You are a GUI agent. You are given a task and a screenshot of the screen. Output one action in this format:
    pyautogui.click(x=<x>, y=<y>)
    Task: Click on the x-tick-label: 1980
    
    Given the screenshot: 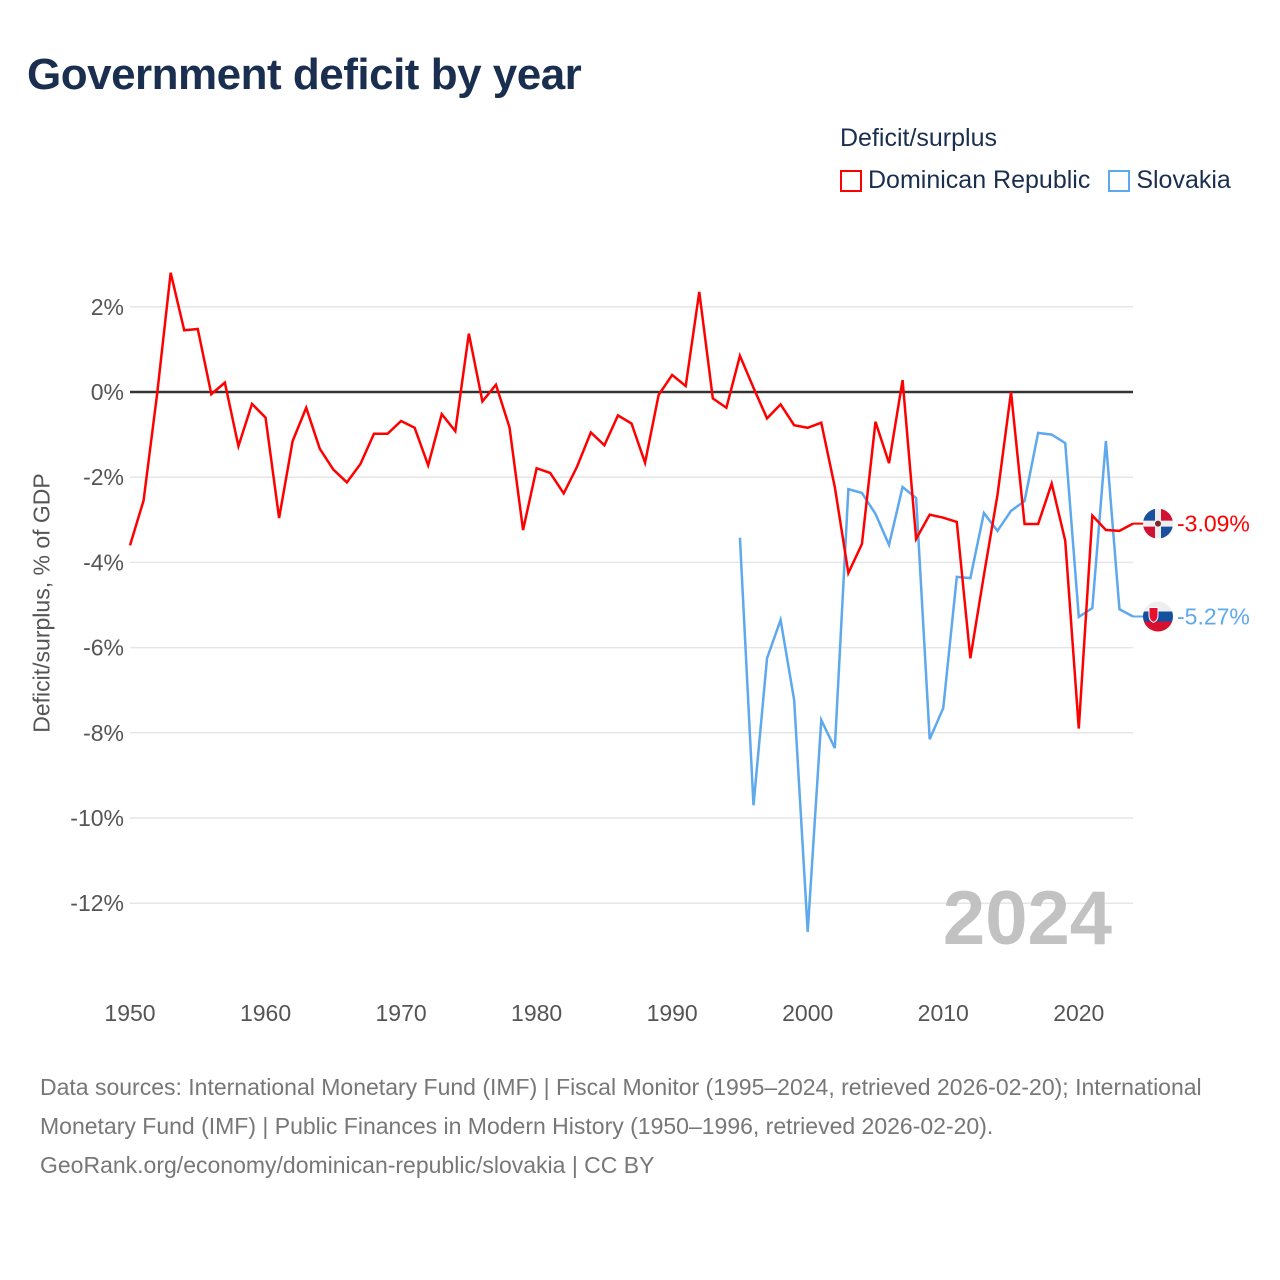 What is the action you would take?
    pyautogui.click(x=536, y=1013)
    